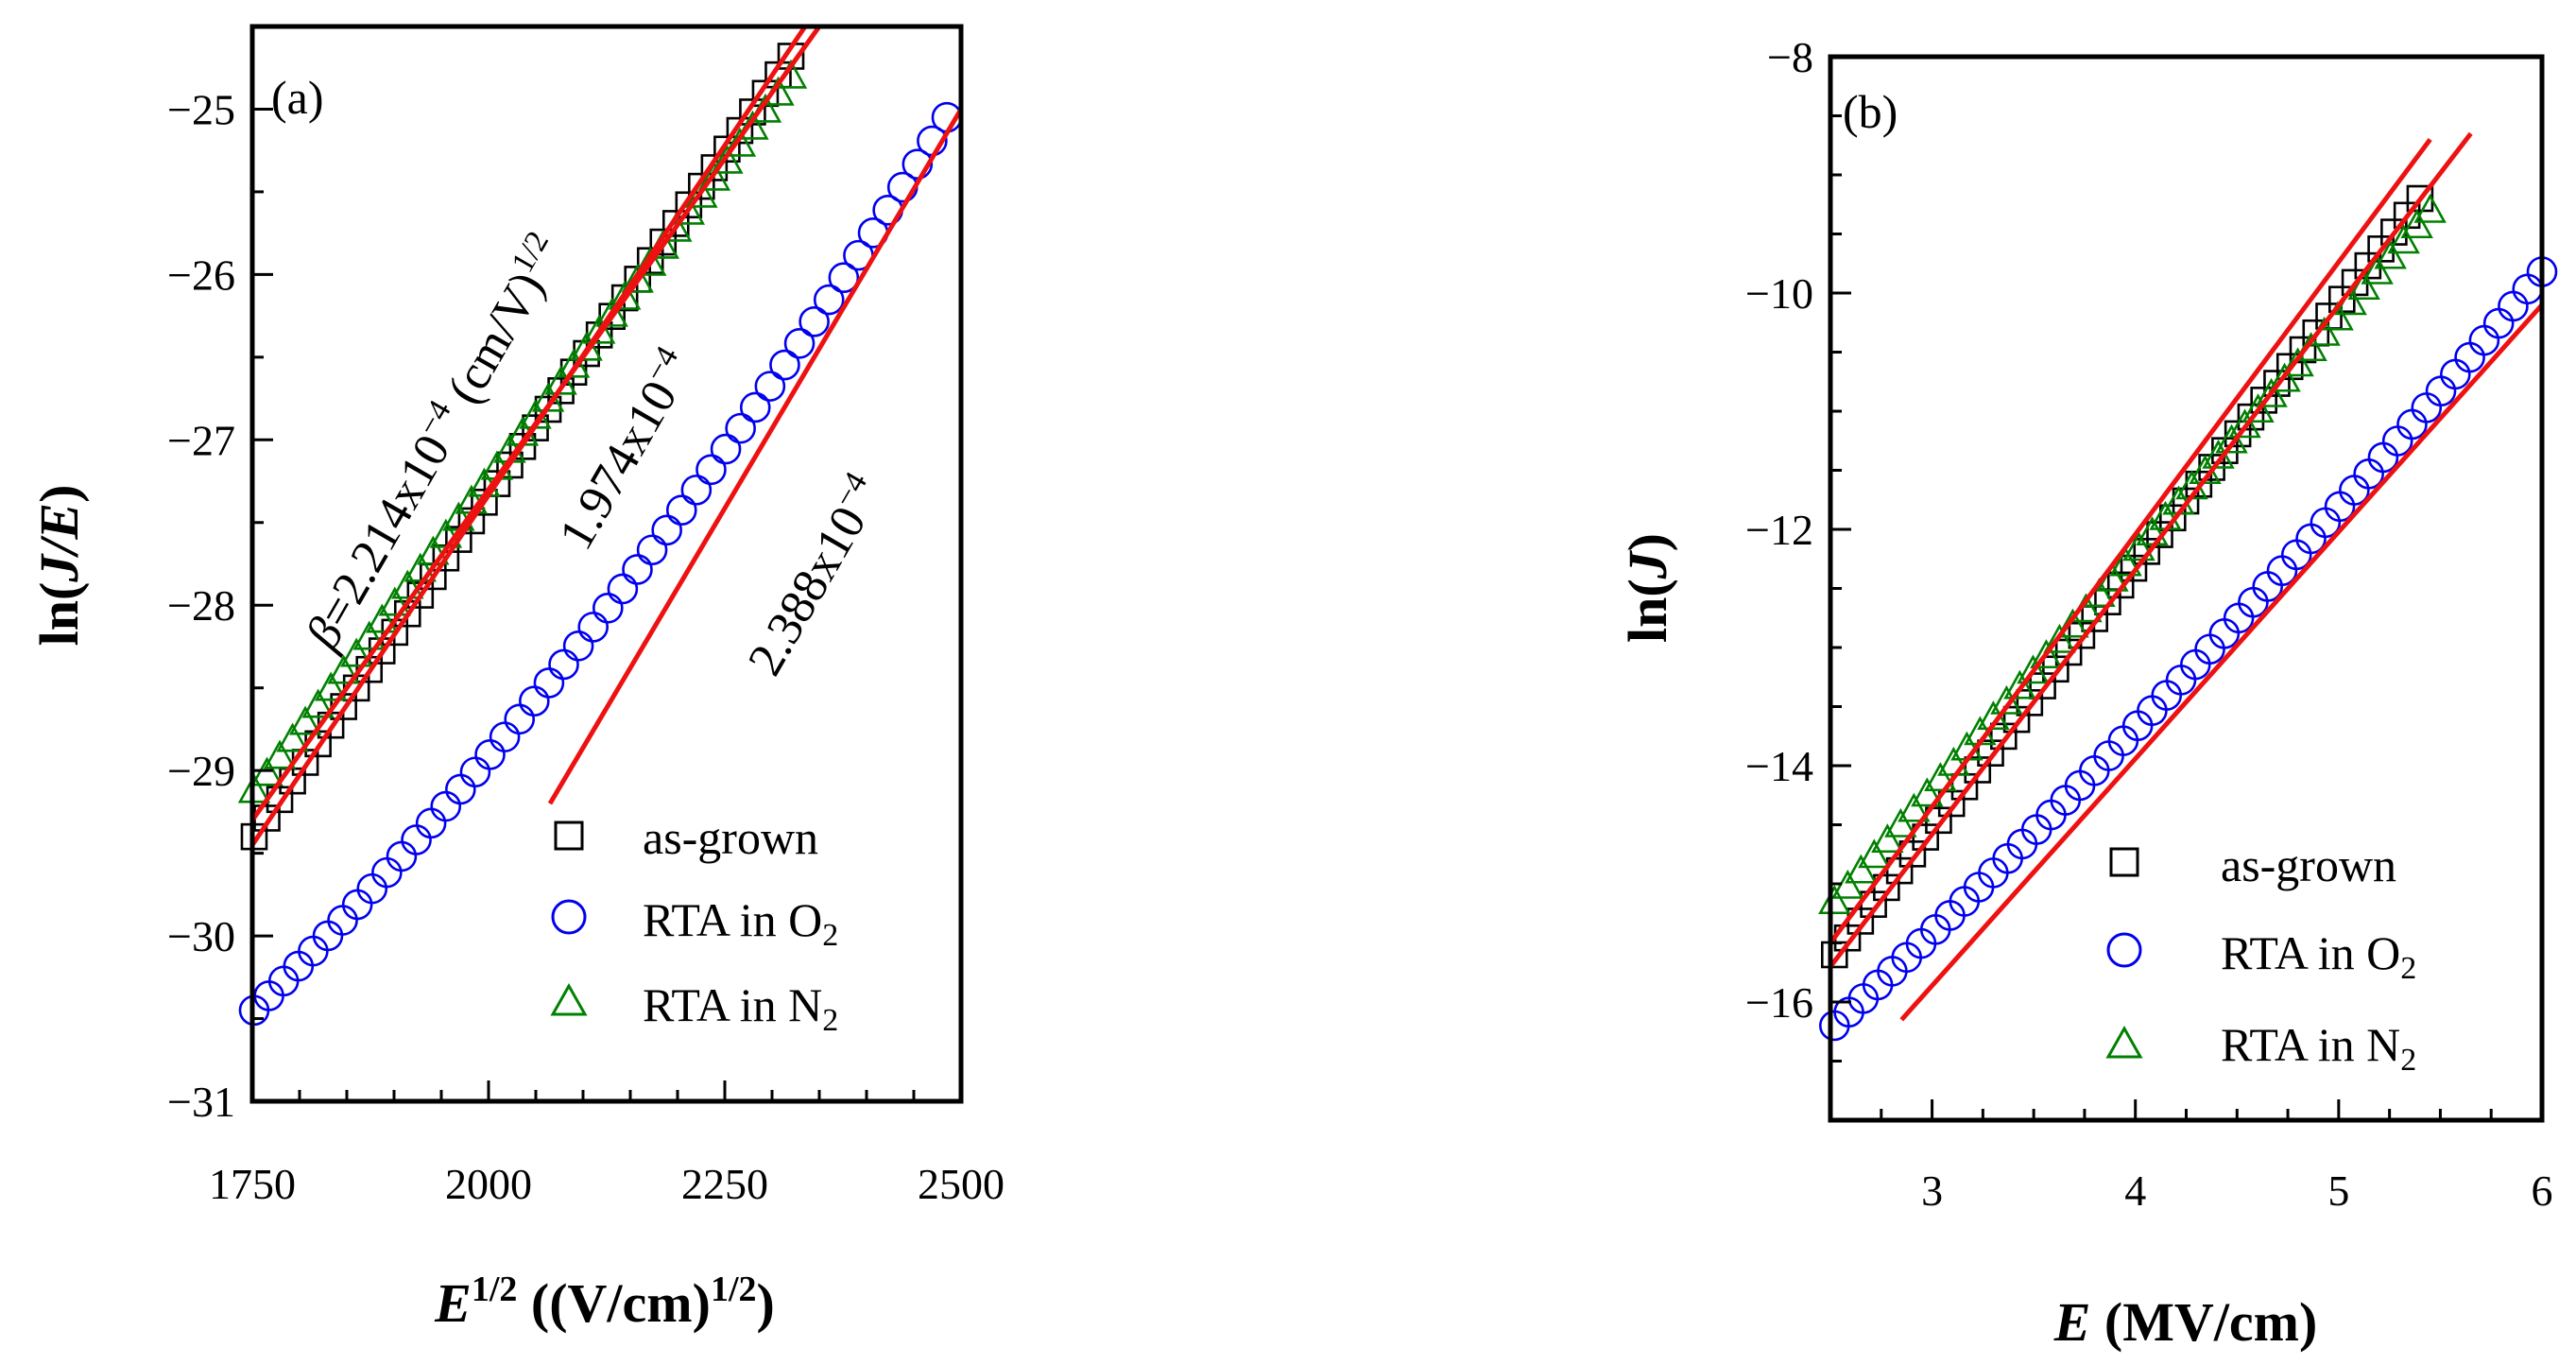 The image size is (2576, 1365). Describe the element at coordinates (1779, 1002) in the screenshot. I see `panel-b-ytick-label: −16` at that location.